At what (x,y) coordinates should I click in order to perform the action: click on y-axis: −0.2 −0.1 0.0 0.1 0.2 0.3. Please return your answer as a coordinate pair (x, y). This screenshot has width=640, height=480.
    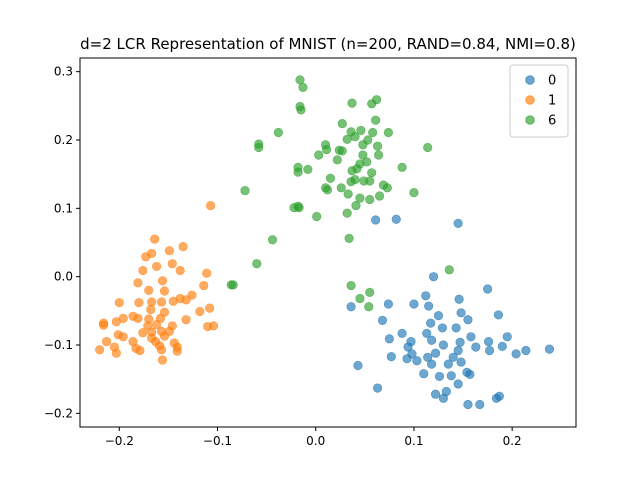
    Looking at the image, I should click on (62, 242).